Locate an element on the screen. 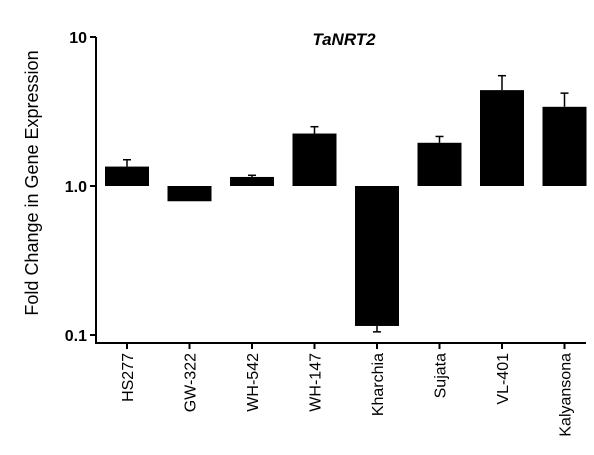 This screenshot has height=455, width=594. x-tick-label: GW-322 is located at coordinates (191, 382).